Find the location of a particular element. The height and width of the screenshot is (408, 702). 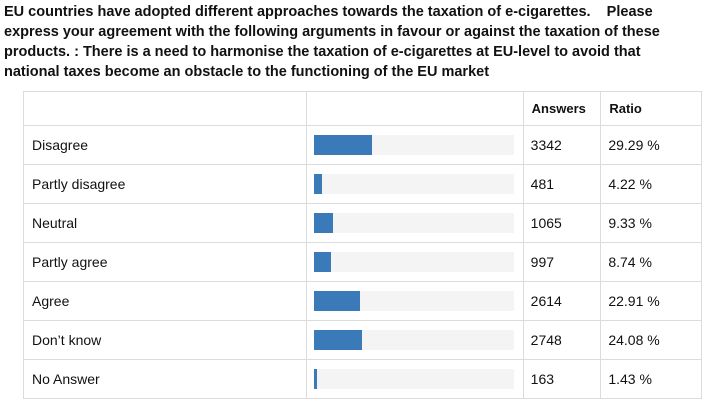

answers-value: 1065 is located at coordinates (562, 223).